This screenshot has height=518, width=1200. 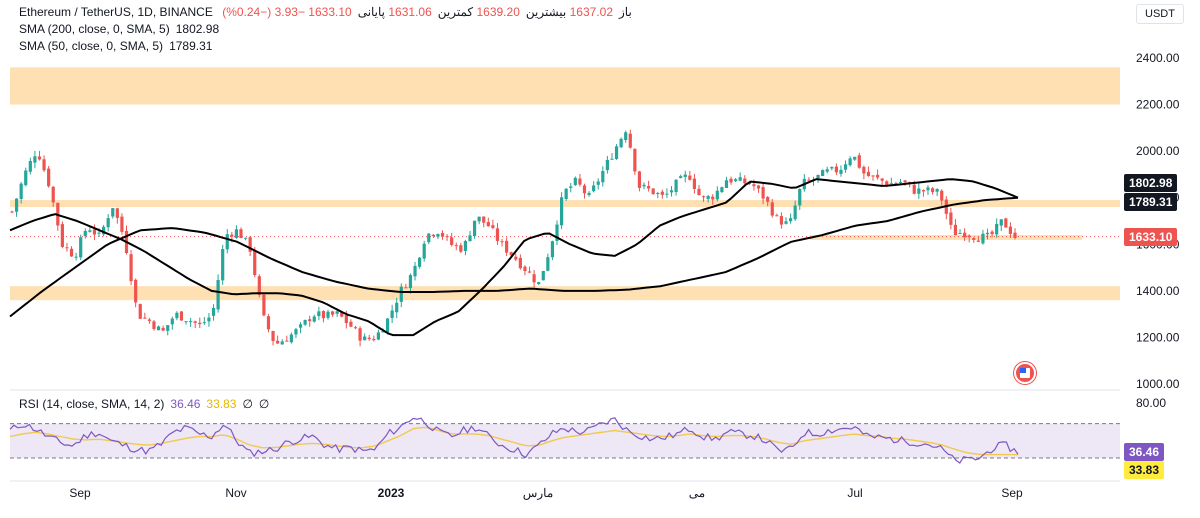 I want to click on legend-sma50: SMA (50, close, 0, SMA, 5) 1789.31, so click(x=115, y=46).